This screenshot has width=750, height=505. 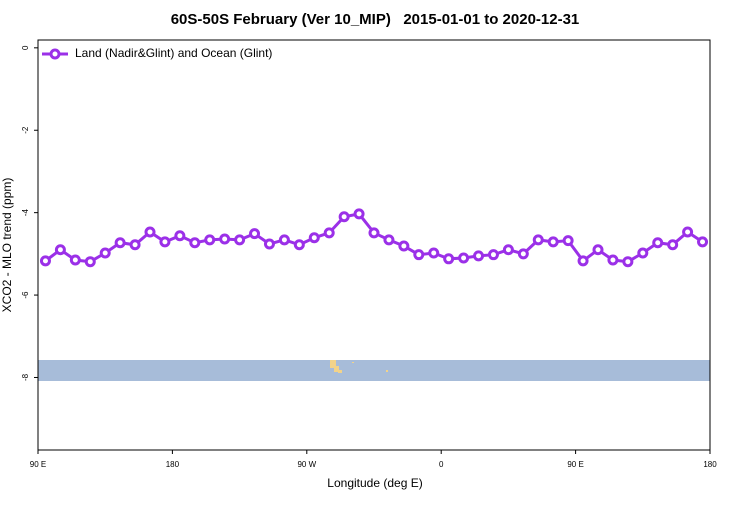 What do you see at coordinates (374, 370) in the screenshot?
I see `map-strip` at bounding box center [374, 370].